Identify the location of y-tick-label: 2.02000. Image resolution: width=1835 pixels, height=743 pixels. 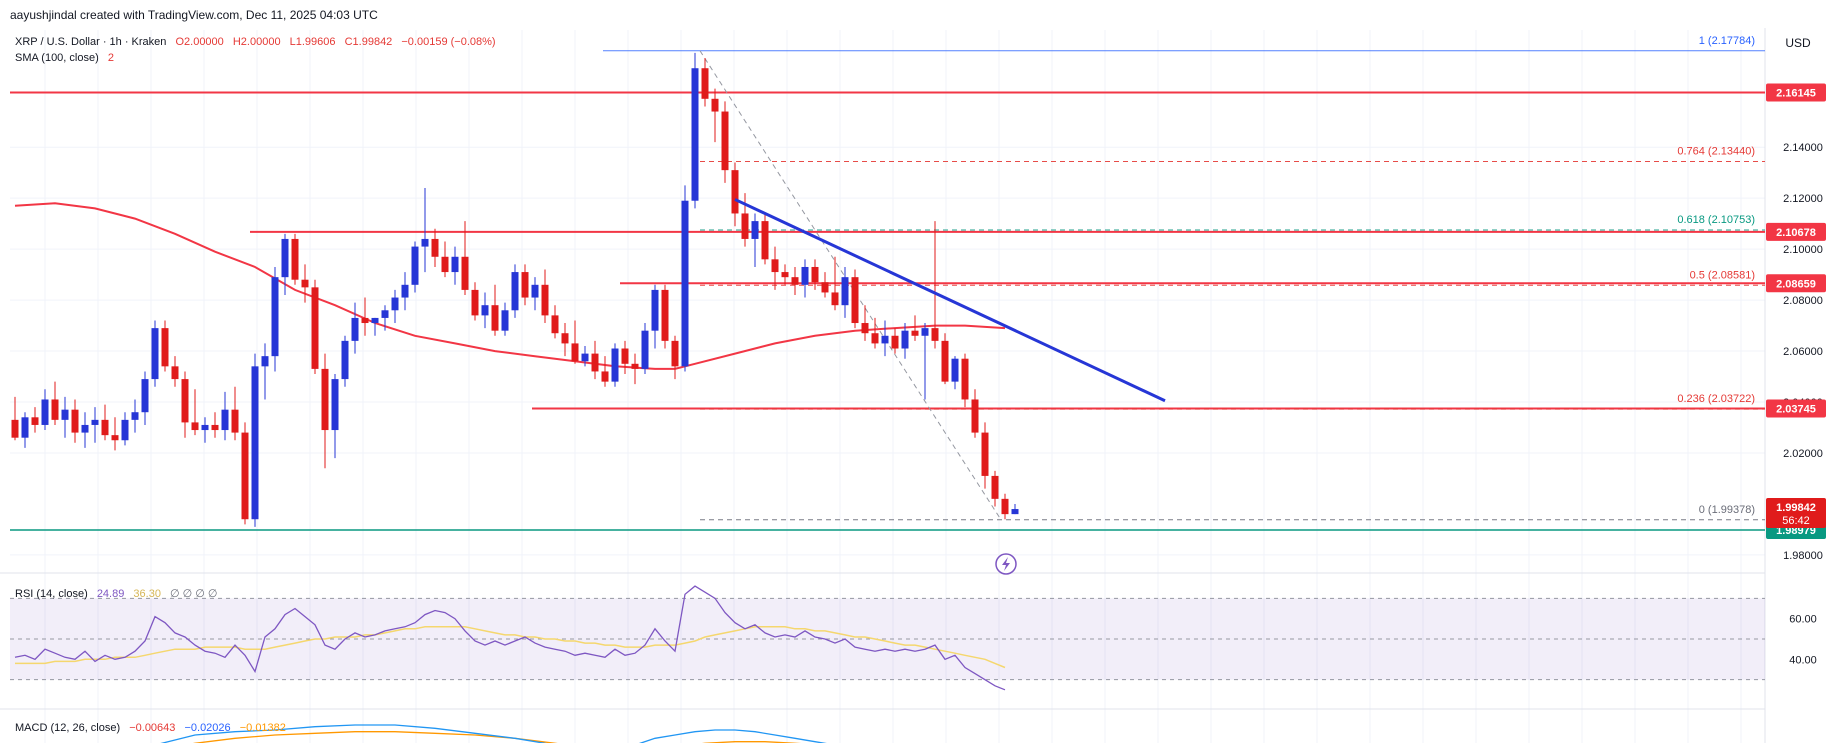
(1803, 454).